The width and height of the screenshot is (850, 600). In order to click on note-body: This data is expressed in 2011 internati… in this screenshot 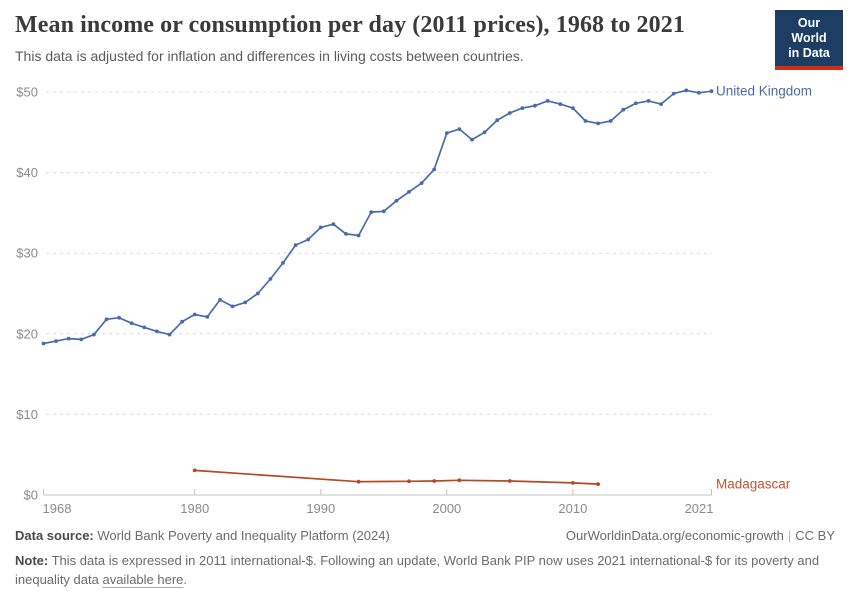, I will do `click(417, 570)`.